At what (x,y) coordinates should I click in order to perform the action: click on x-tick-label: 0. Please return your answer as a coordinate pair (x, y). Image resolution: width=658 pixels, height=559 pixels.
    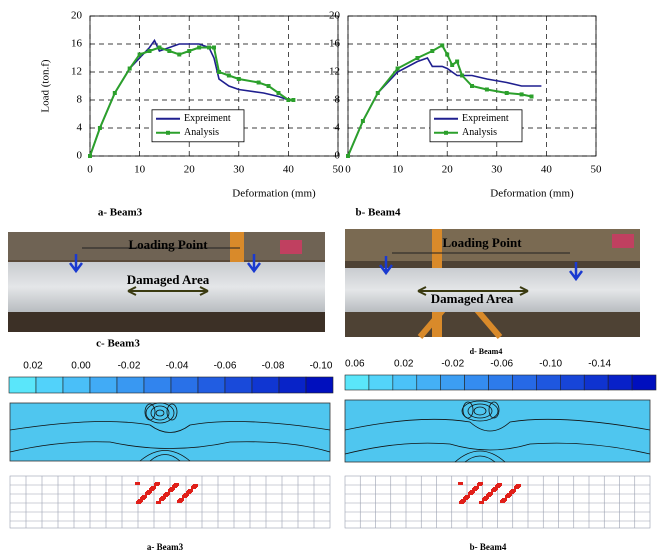
    Looking at the image, I should click on (348, 170).